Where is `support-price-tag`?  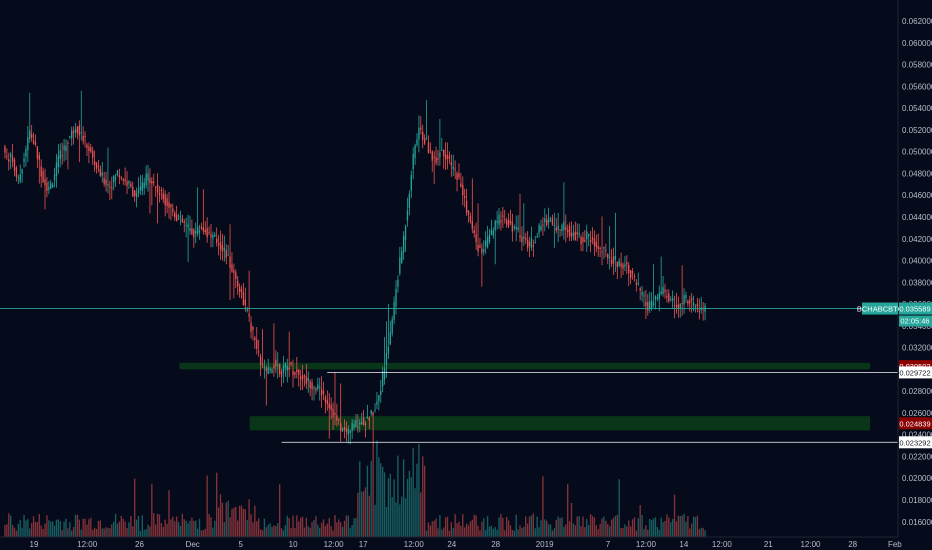 support-price-tag is located at coordinates (915, 442).